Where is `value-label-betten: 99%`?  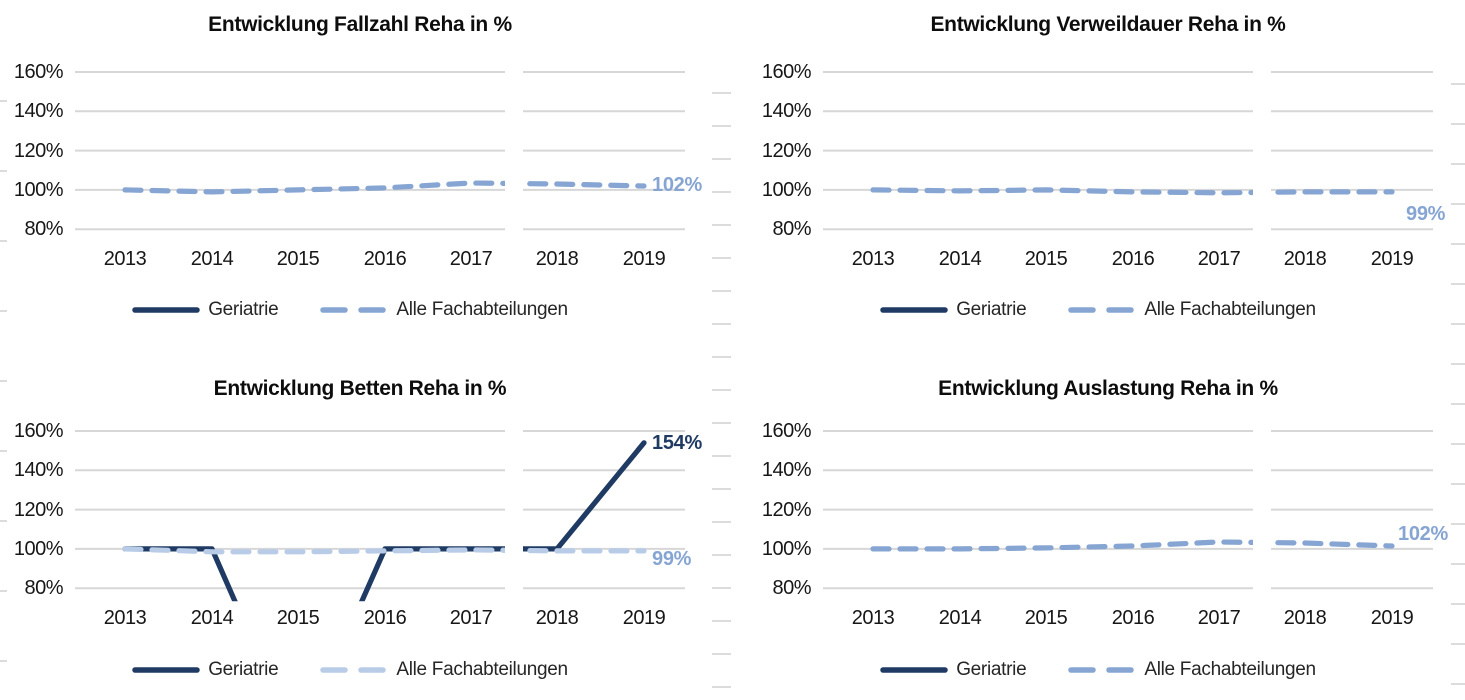 value-label-betten: 99% is located at coordinates (672, 558).